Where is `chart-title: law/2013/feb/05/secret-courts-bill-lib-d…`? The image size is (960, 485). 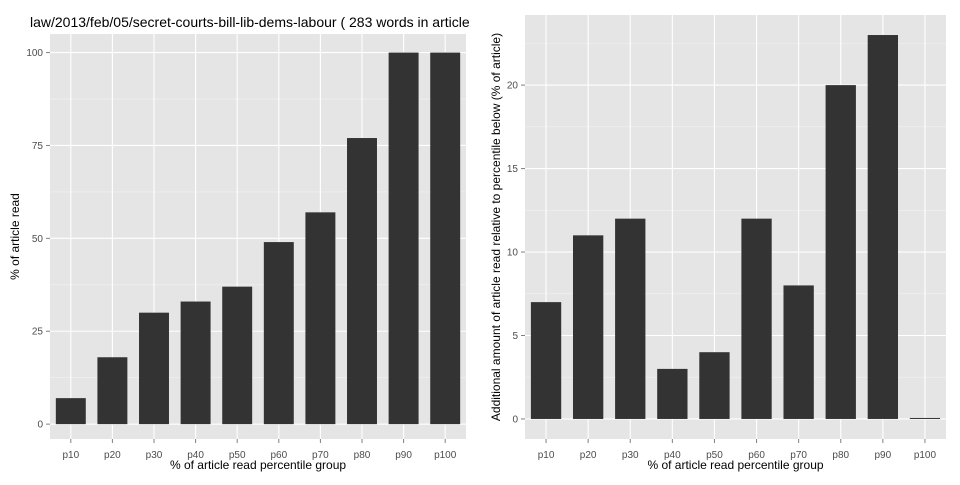 chart-title: law/2013/feb/05/secret-courts-bill-lib-d… is located at coordinates (250, 22).